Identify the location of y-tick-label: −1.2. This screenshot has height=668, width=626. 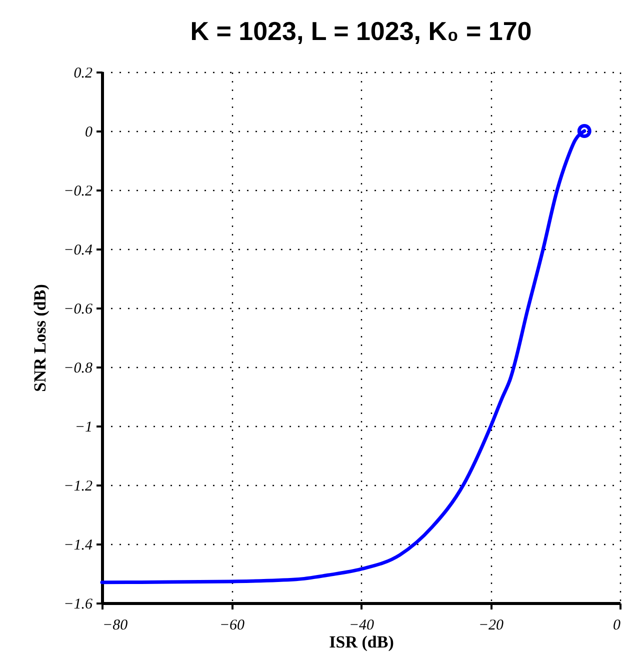
(78, 486).